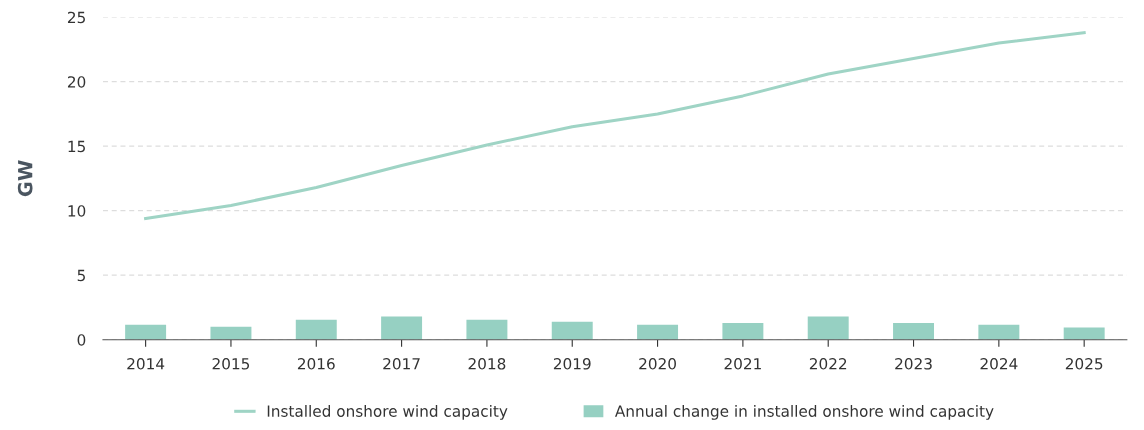 The height and width of the screenshot is (430, 1144). What do you see at coordinates (76, 17) in the screenshot?
I see `y-tick-label: 25` at bounding box center [76, 17].